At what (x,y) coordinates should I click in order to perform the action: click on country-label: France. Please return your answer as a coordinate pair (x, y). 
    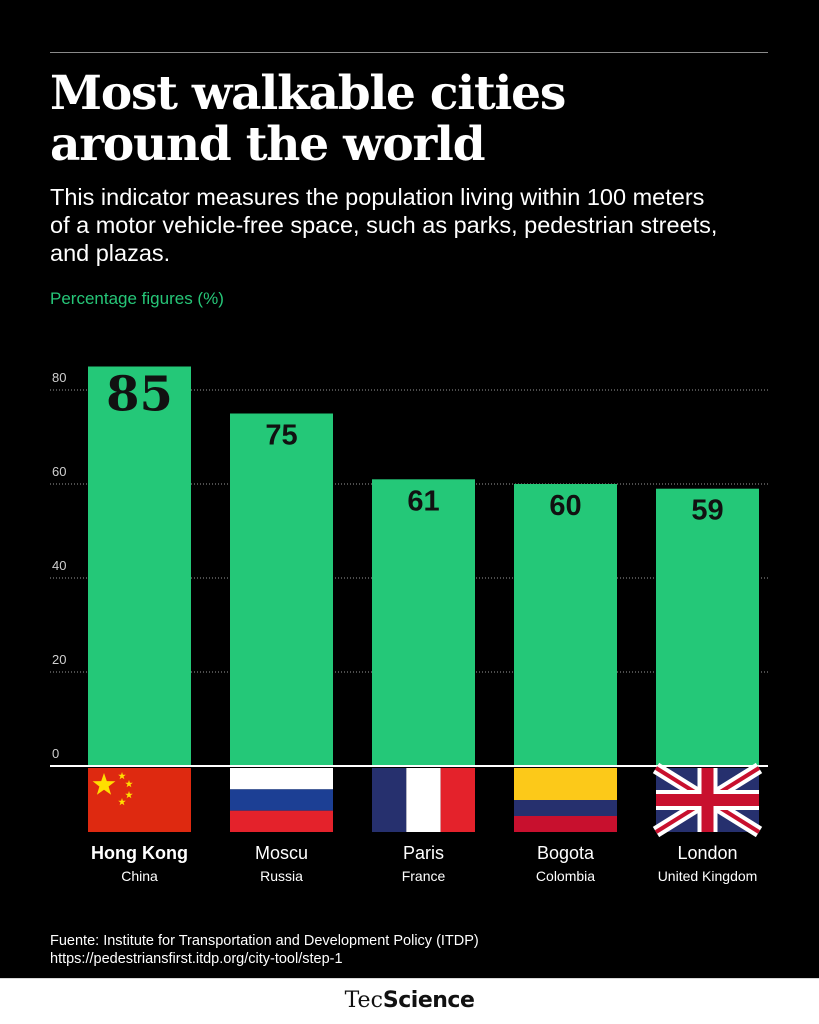
    Looking at the image, I should click on (424, 876).